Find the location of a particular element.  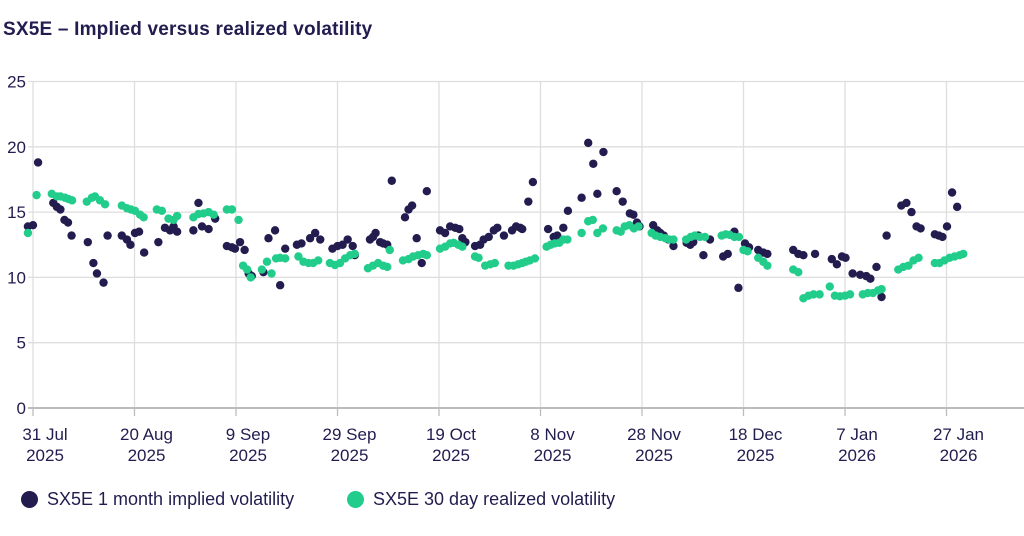

svg-text: 29 Sep is located at coordinates (350, 434).